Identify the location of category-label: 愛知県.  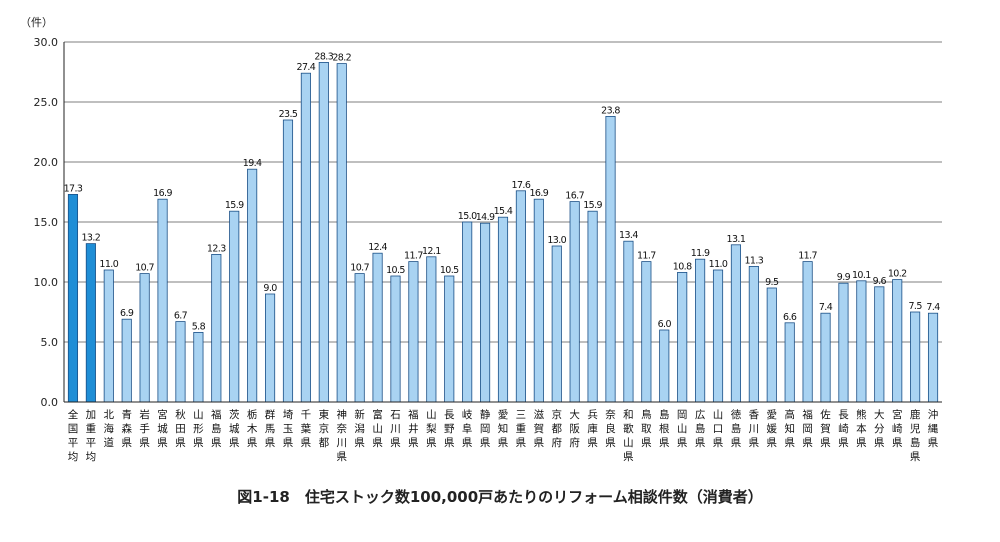
(503, 428).